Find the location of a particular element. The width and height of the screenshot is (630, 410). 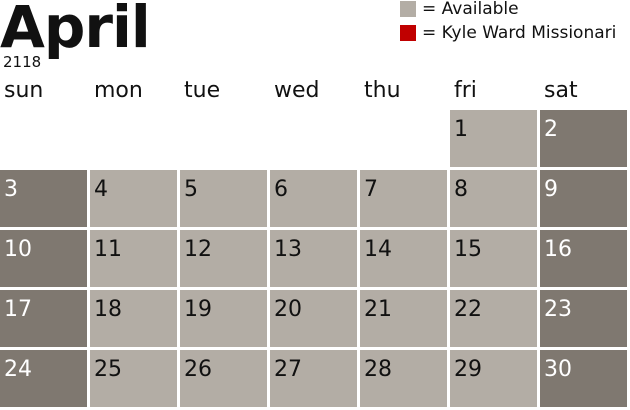

weekday-header: tue is located at coordinates (202, 90).